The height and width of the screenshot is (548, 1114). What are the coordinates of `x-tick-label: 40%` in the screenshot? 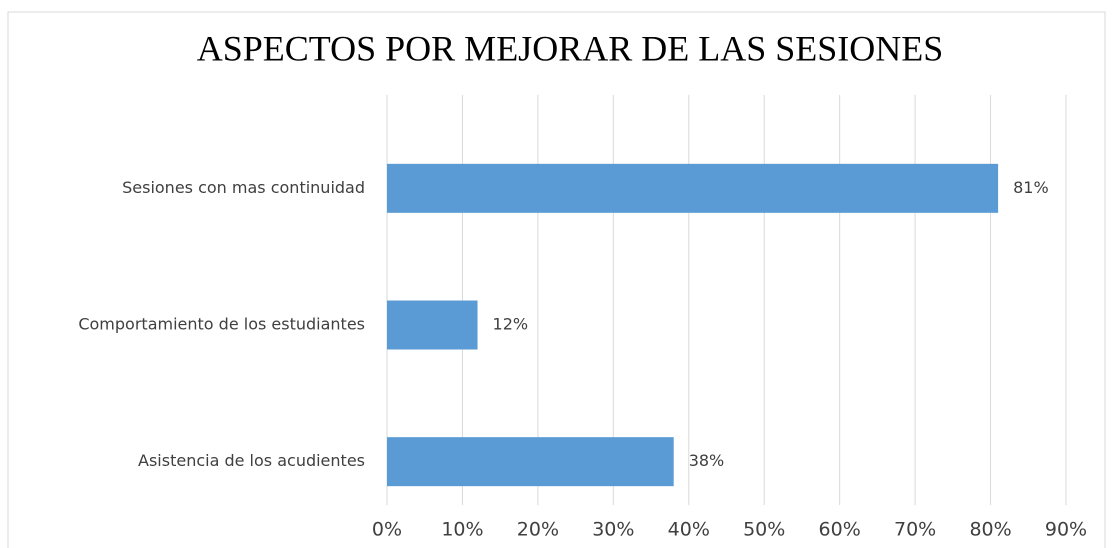 It's located at (689, 530).